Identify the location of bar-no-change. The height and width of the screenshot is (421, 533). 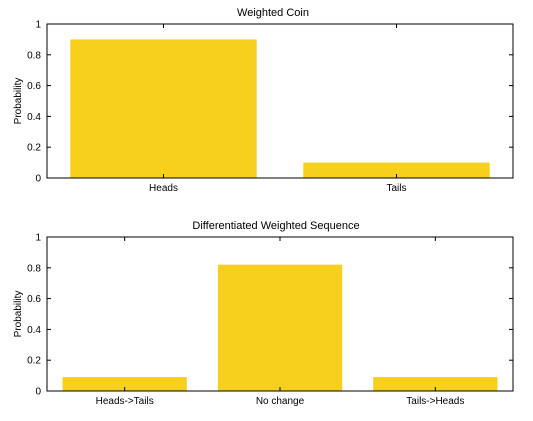
(280, 327).